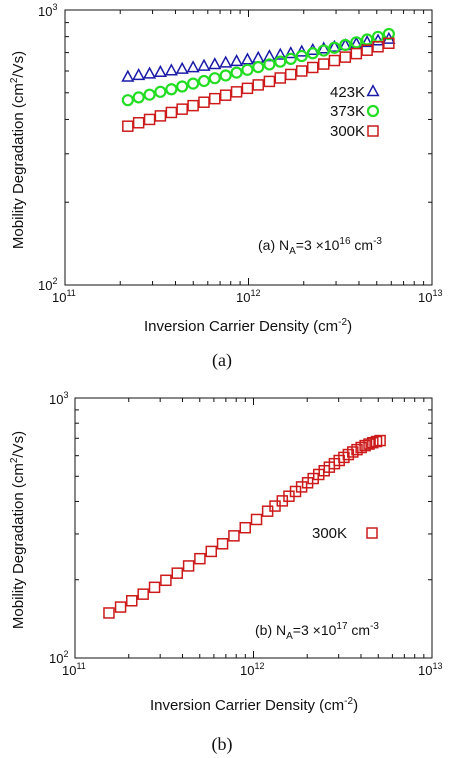 The width and height of the screenshot is (458, 758). Describe the element at coordinates (317, 631) in the screenshot. I see `doping-annotation: (b) NA=3 ×1017 cm-3` at that location.